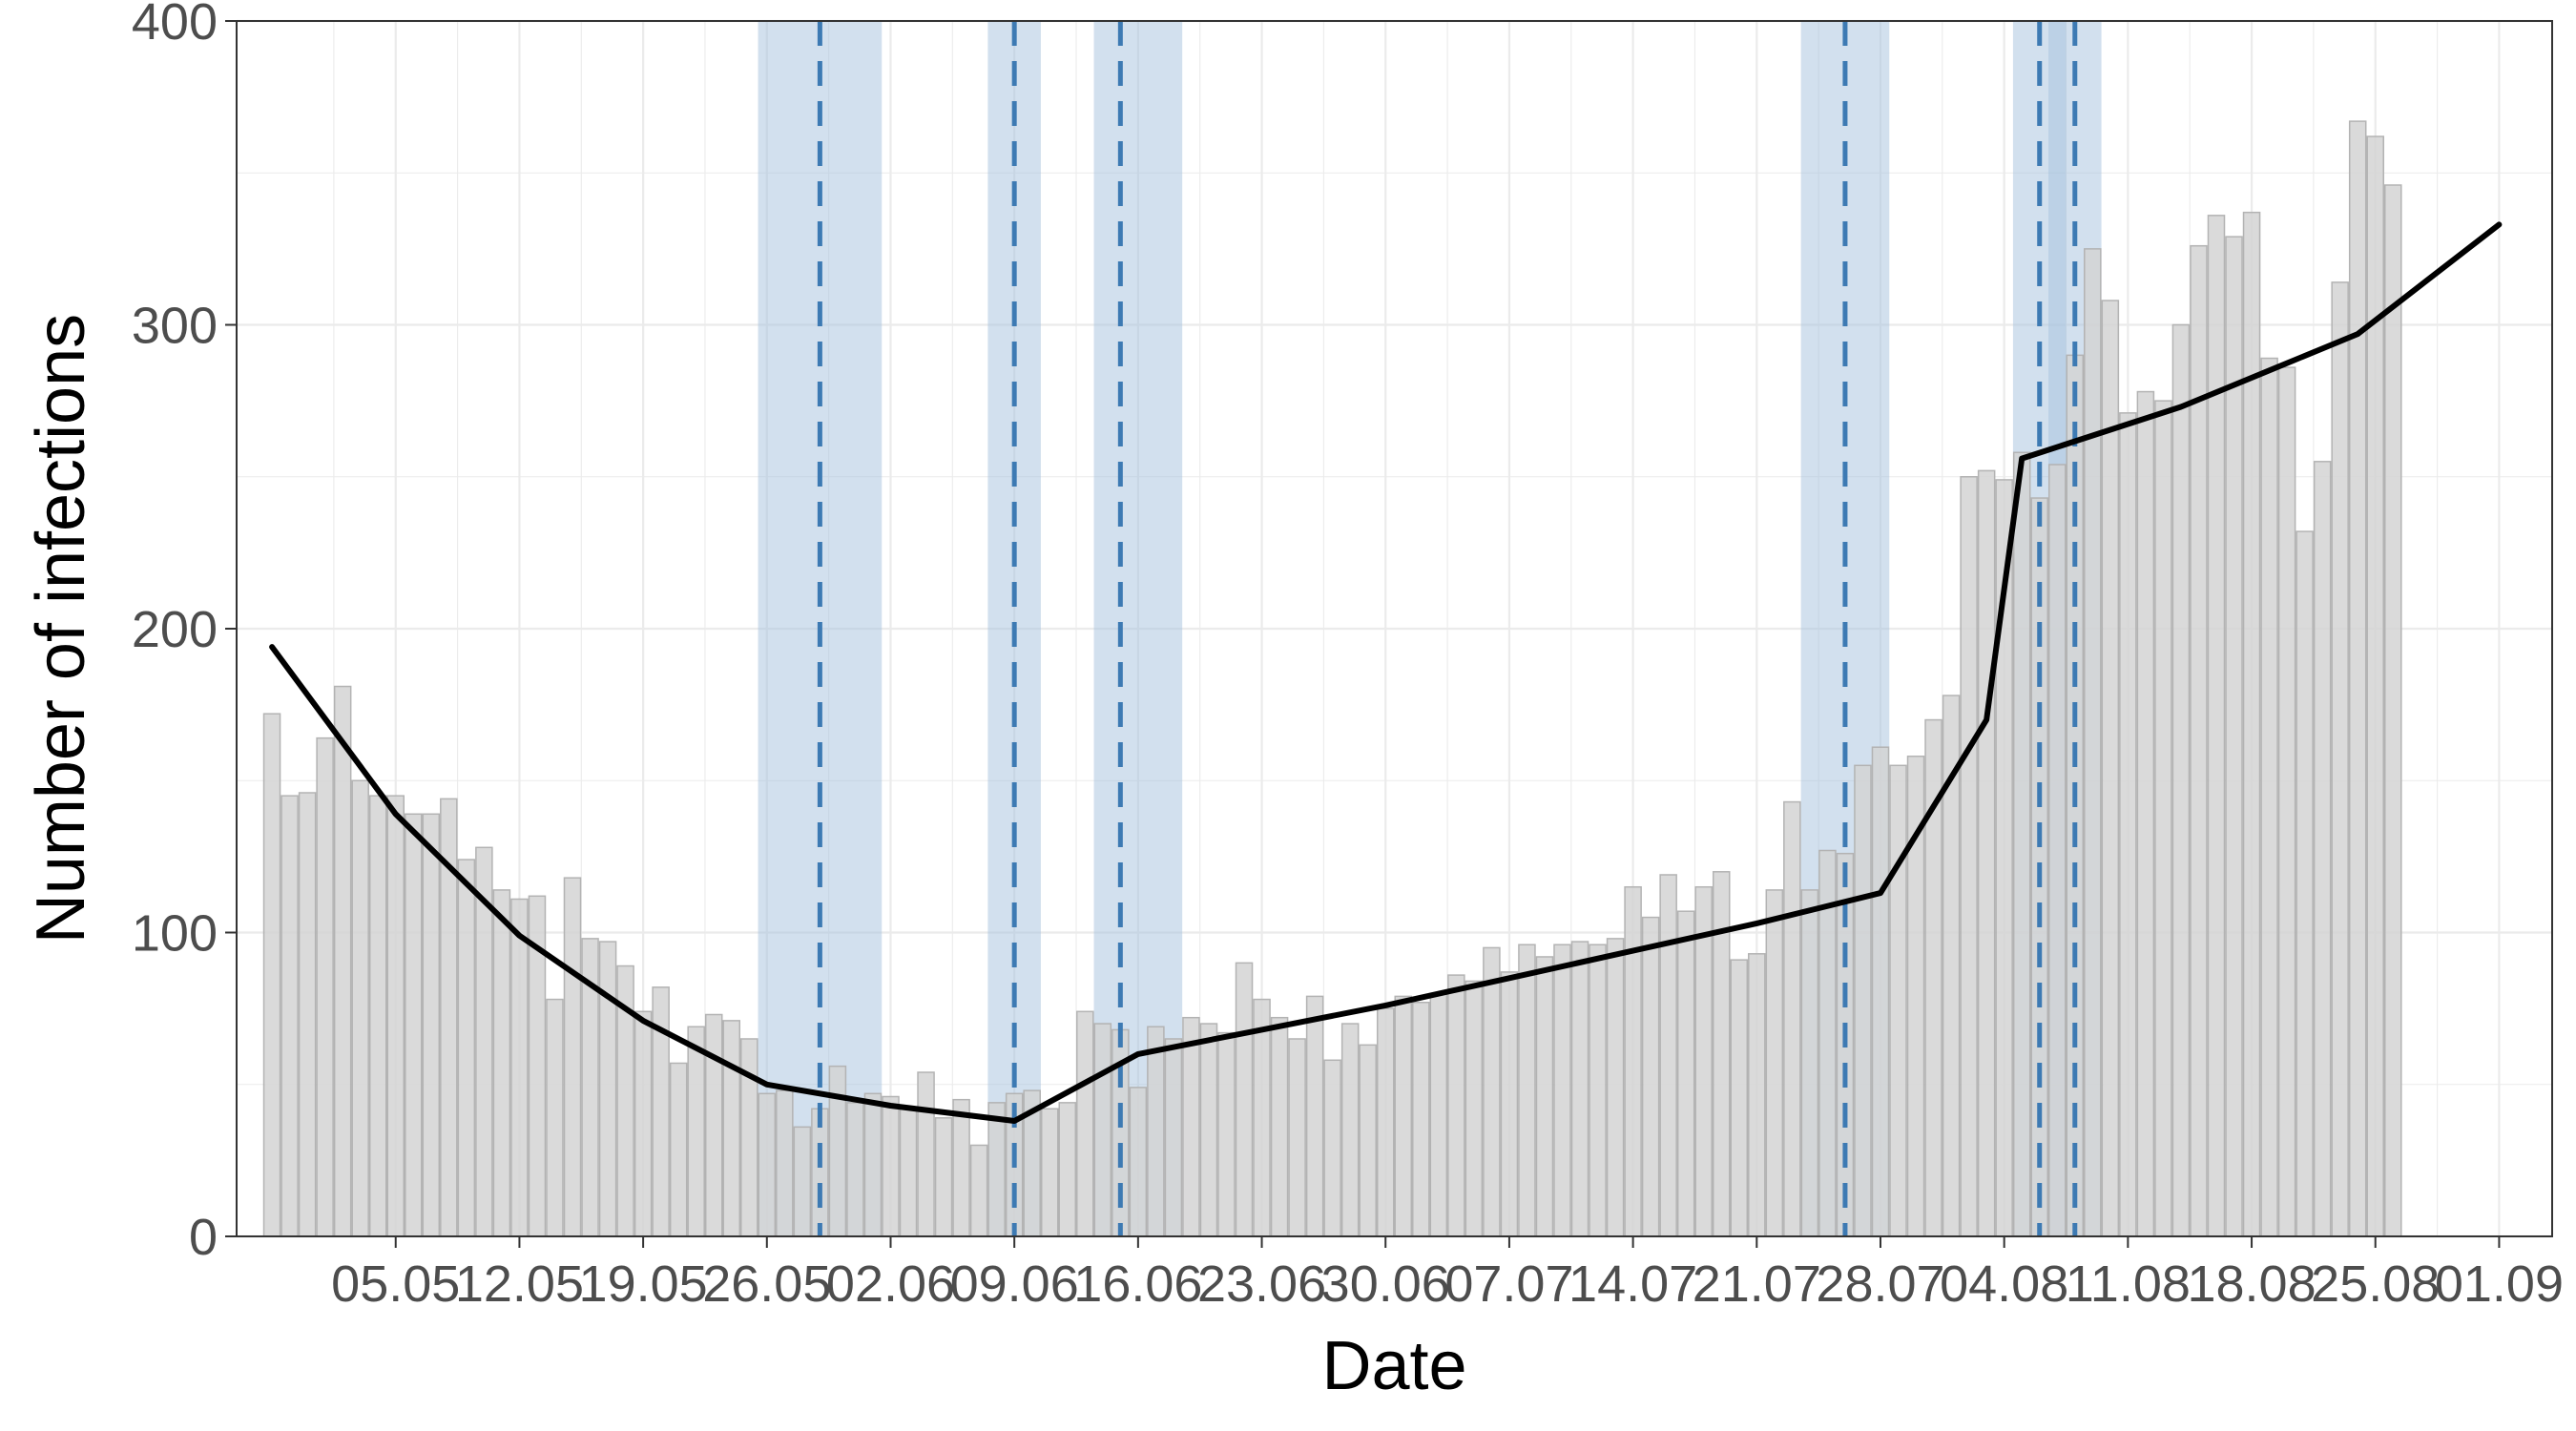 The width and height of the screenshot is (2576, 1431). I want to click on x-tick-label: 19.05, so click(643, 1284).